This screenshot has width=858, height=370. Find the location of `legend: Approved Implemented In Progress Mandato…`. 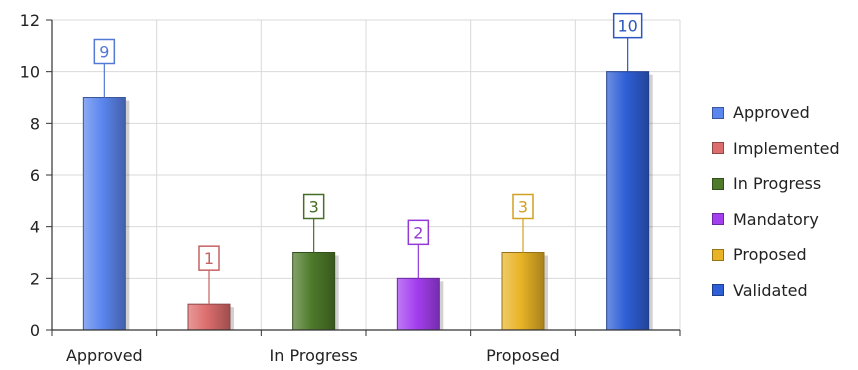

legend: Approved Implemented In Progress Mandato… is located at coordinates (776, 201).